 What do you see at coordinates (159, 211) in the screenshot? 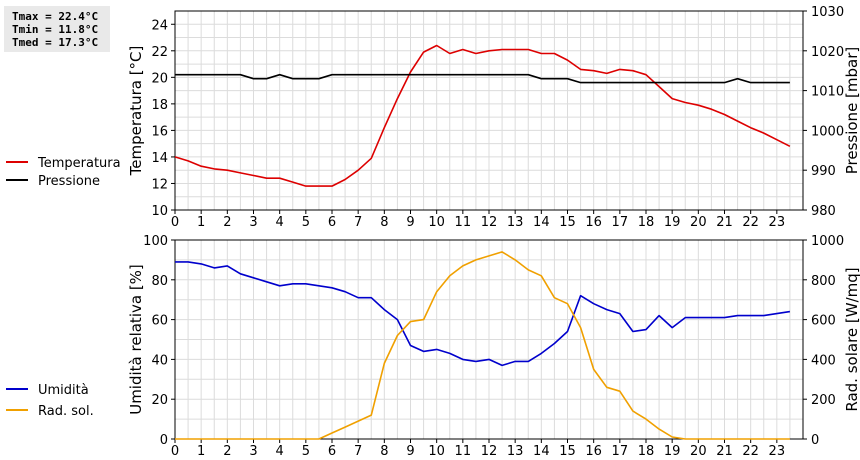
I see `y-tick-label: 10` at bounding box center [159, 211].